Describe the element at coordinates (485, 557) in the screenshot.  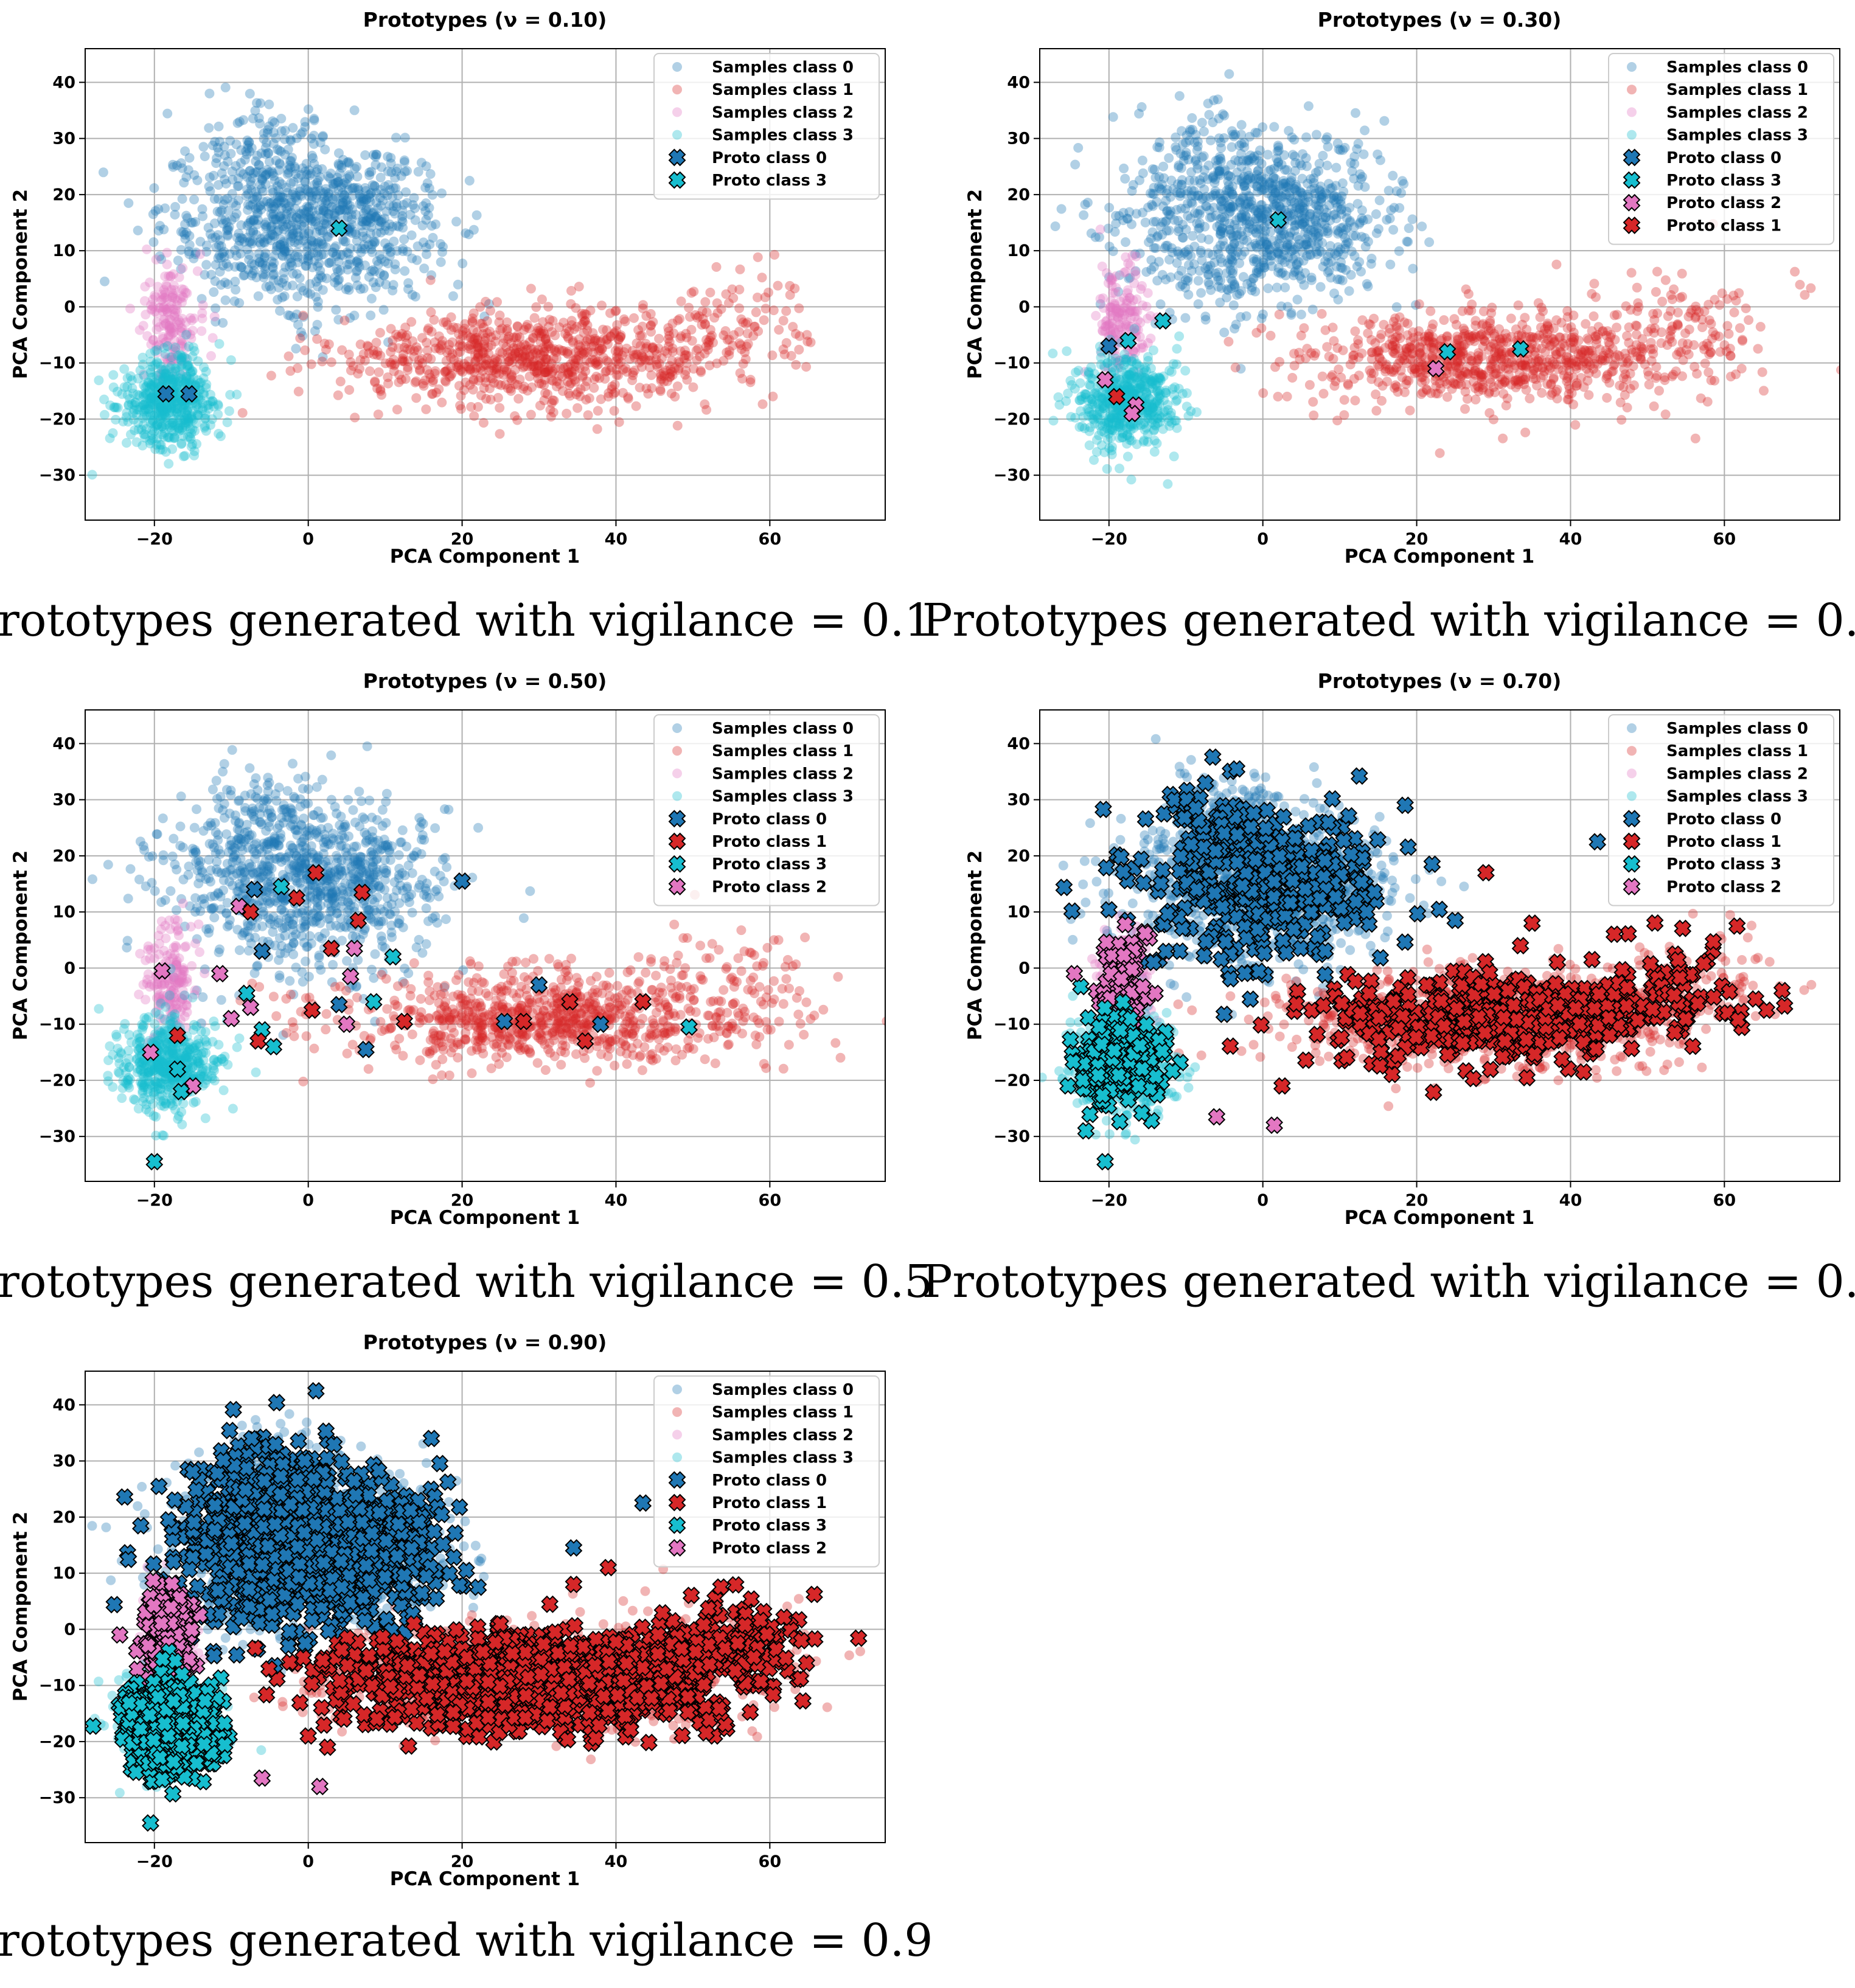
I see `x-axis-label: PCA Component 1` at that location.